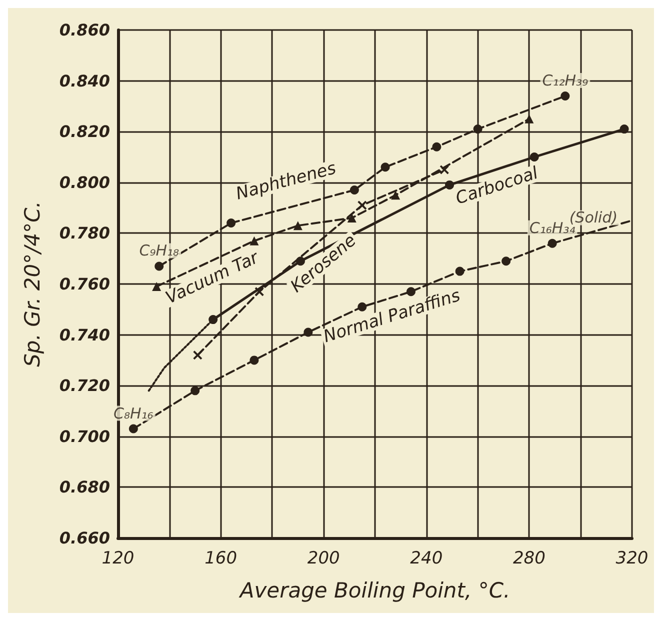 The height and width of the screenshot is (621, 662). What do you see at coordinates (426, 558) in the screenshot?
I see `x-tick-label: 240` at bounding box center [426, 558].